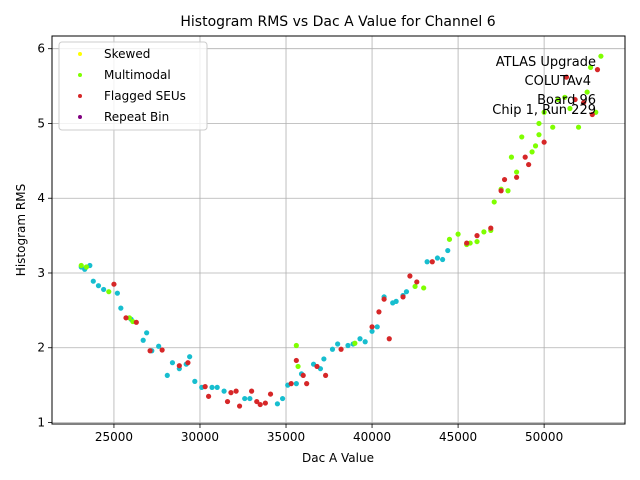 The height and width of the screenshot is (480, 640). I want to click on y-tick-label: 5, so click(41, 123).